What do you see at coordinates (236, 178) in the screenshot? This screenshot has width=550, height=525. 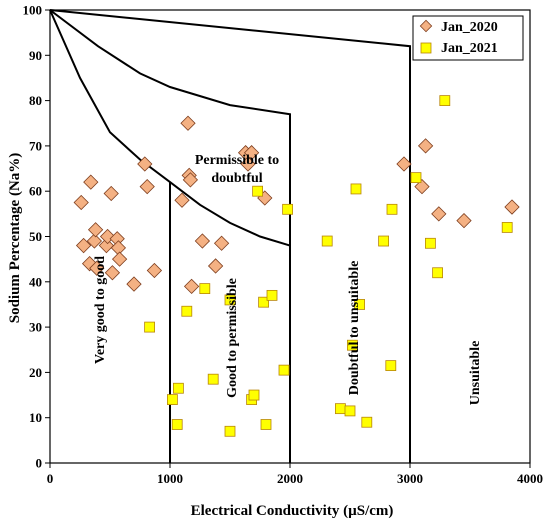 I see `zone-permissible-to-doubtful-line2: doubtful` at bounding box center [236, 178].